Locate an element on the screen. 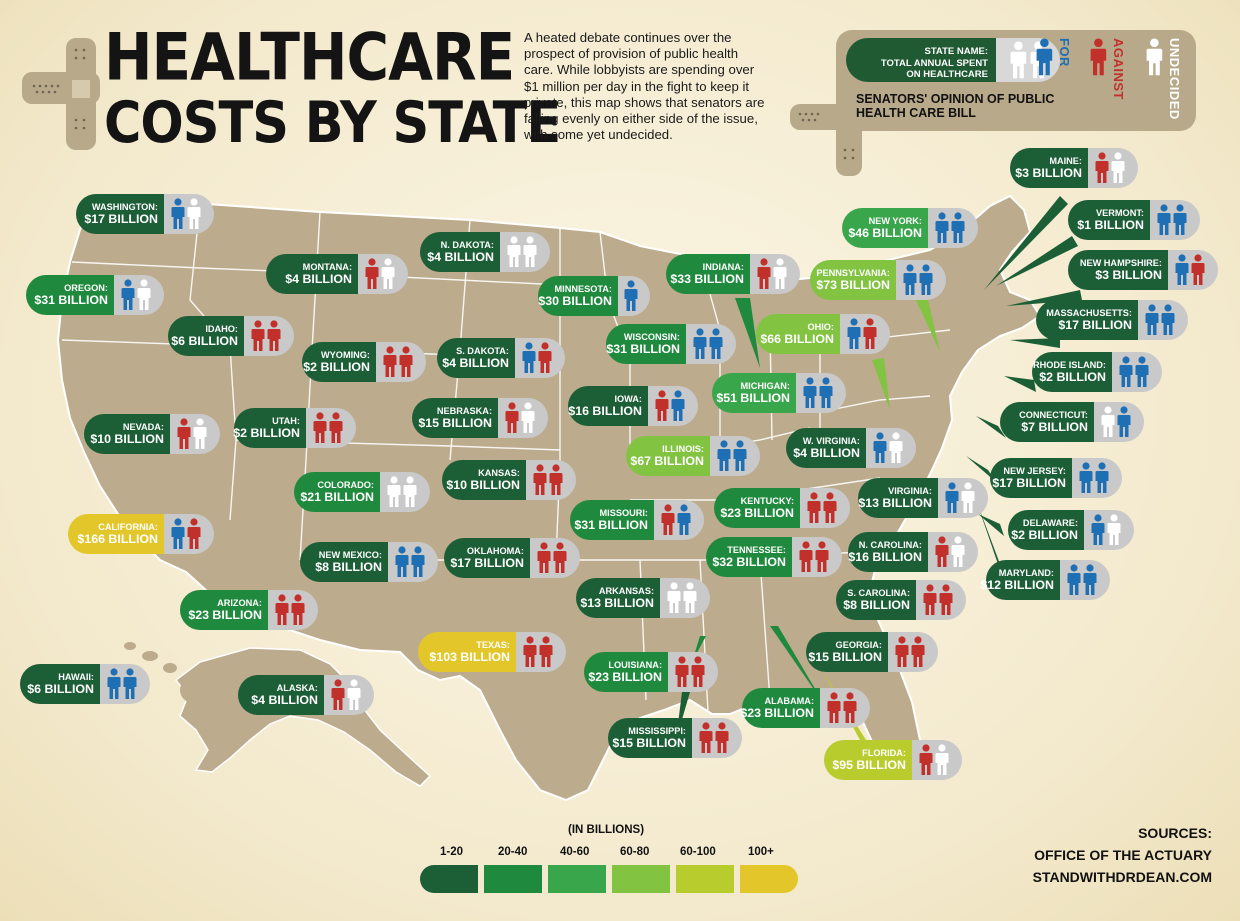  state-callout: LOUISIANA: $23 BILLION is located at coordinates (651, 672).